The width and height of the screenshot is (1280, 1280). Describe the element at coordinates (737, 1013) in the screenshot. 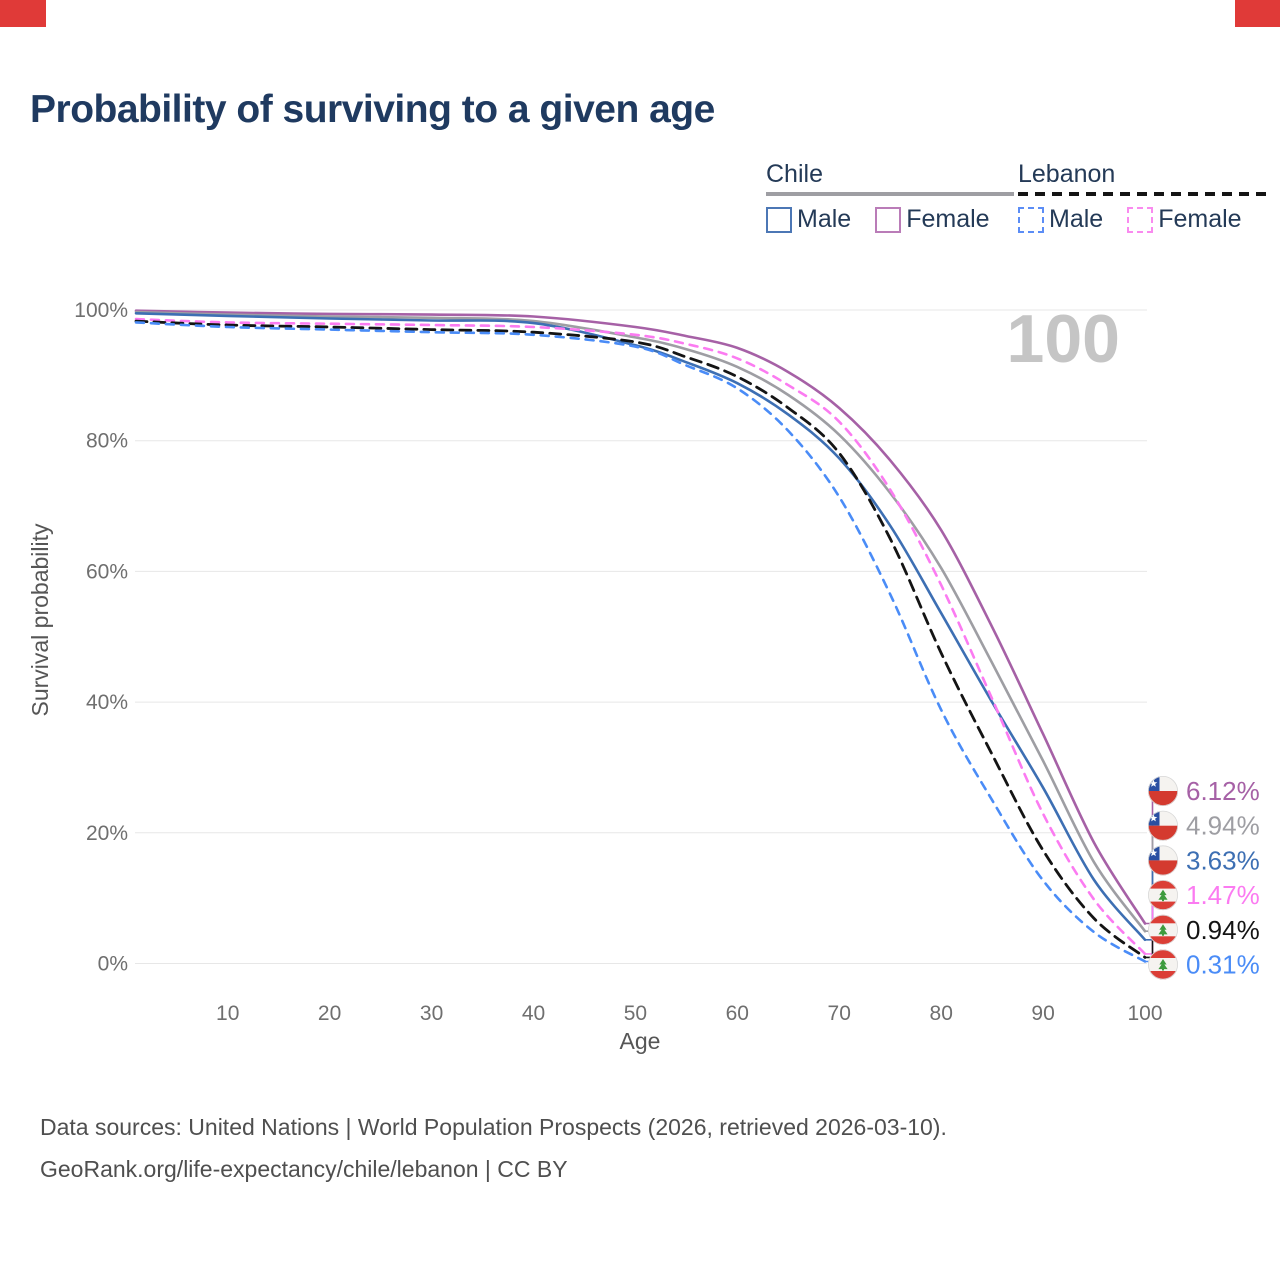

I see `svg-text: 60` at that location.